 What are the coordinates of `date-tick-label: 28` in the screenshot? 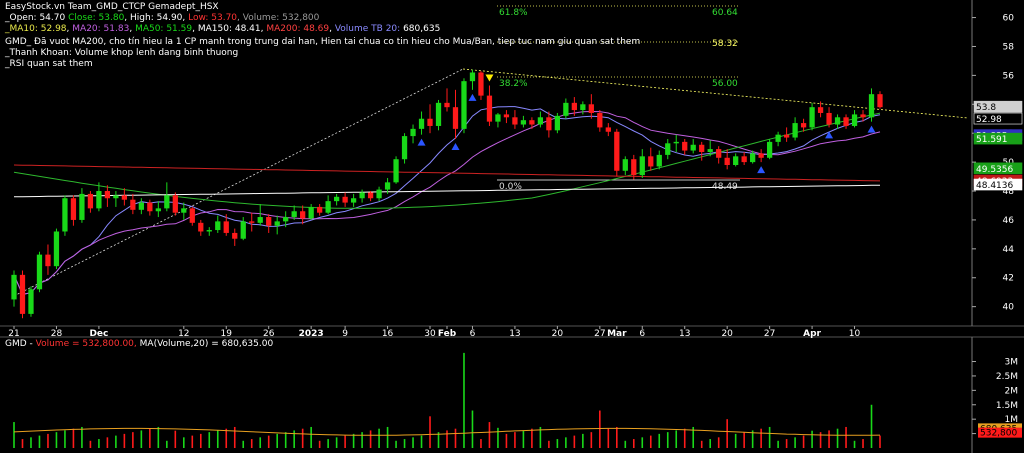 It's located at (57, 334).